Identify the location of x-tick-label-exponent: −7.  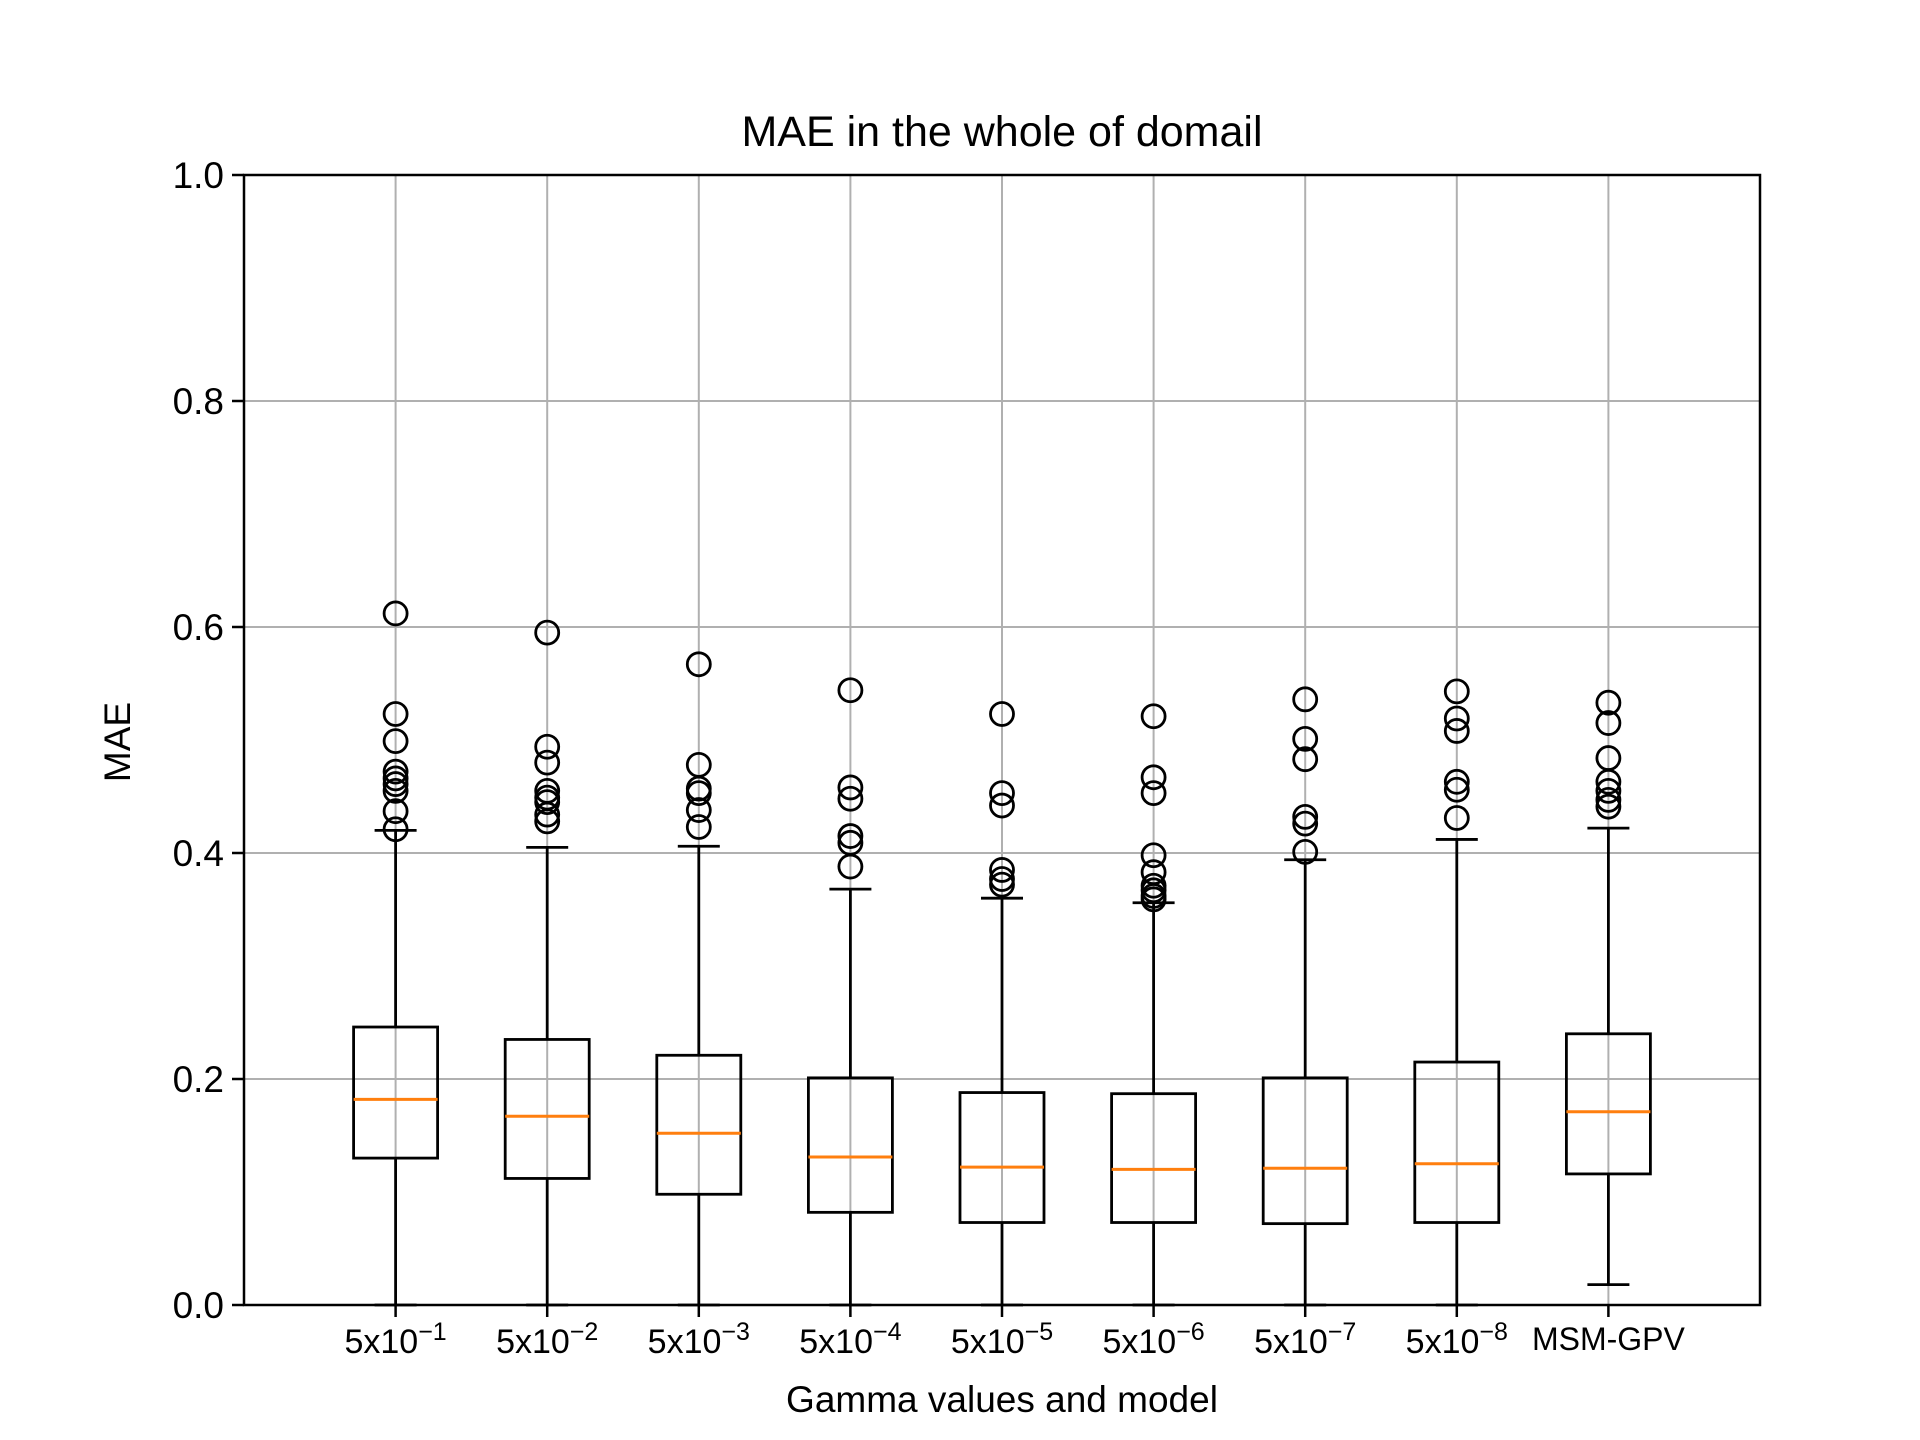
(1342, 1332).